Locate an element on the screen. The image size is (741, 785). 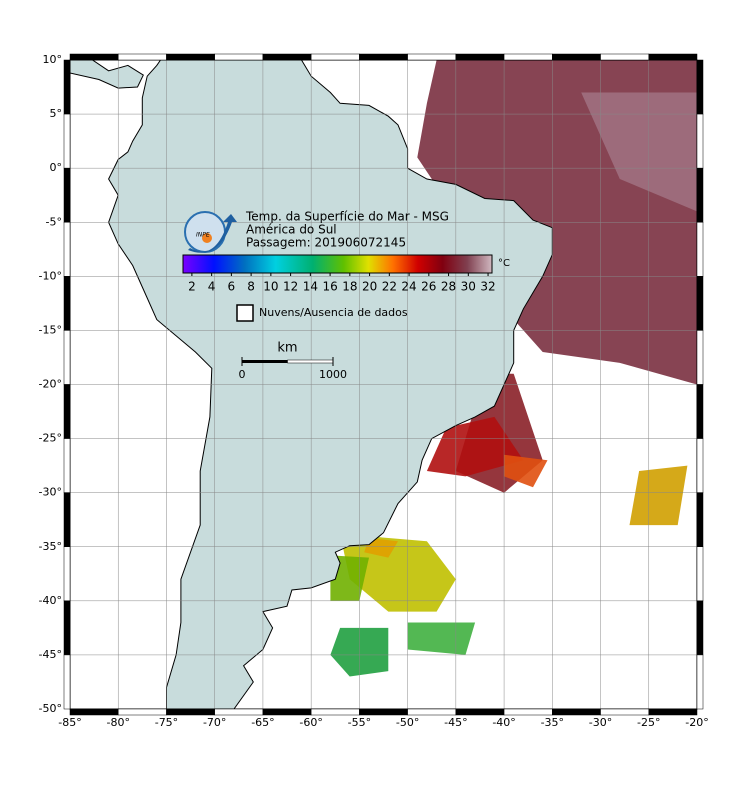
colorbar-tick-label: 24 is located at coordinates (408, 287).